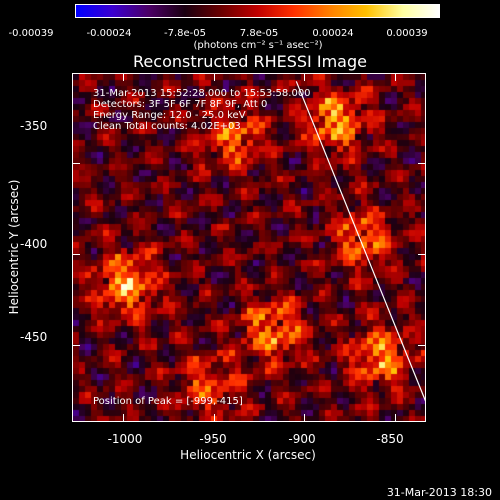  Describe the element at coordinates (34, 244) in the screenshot. I see `y-tick-label: -400` at that location.